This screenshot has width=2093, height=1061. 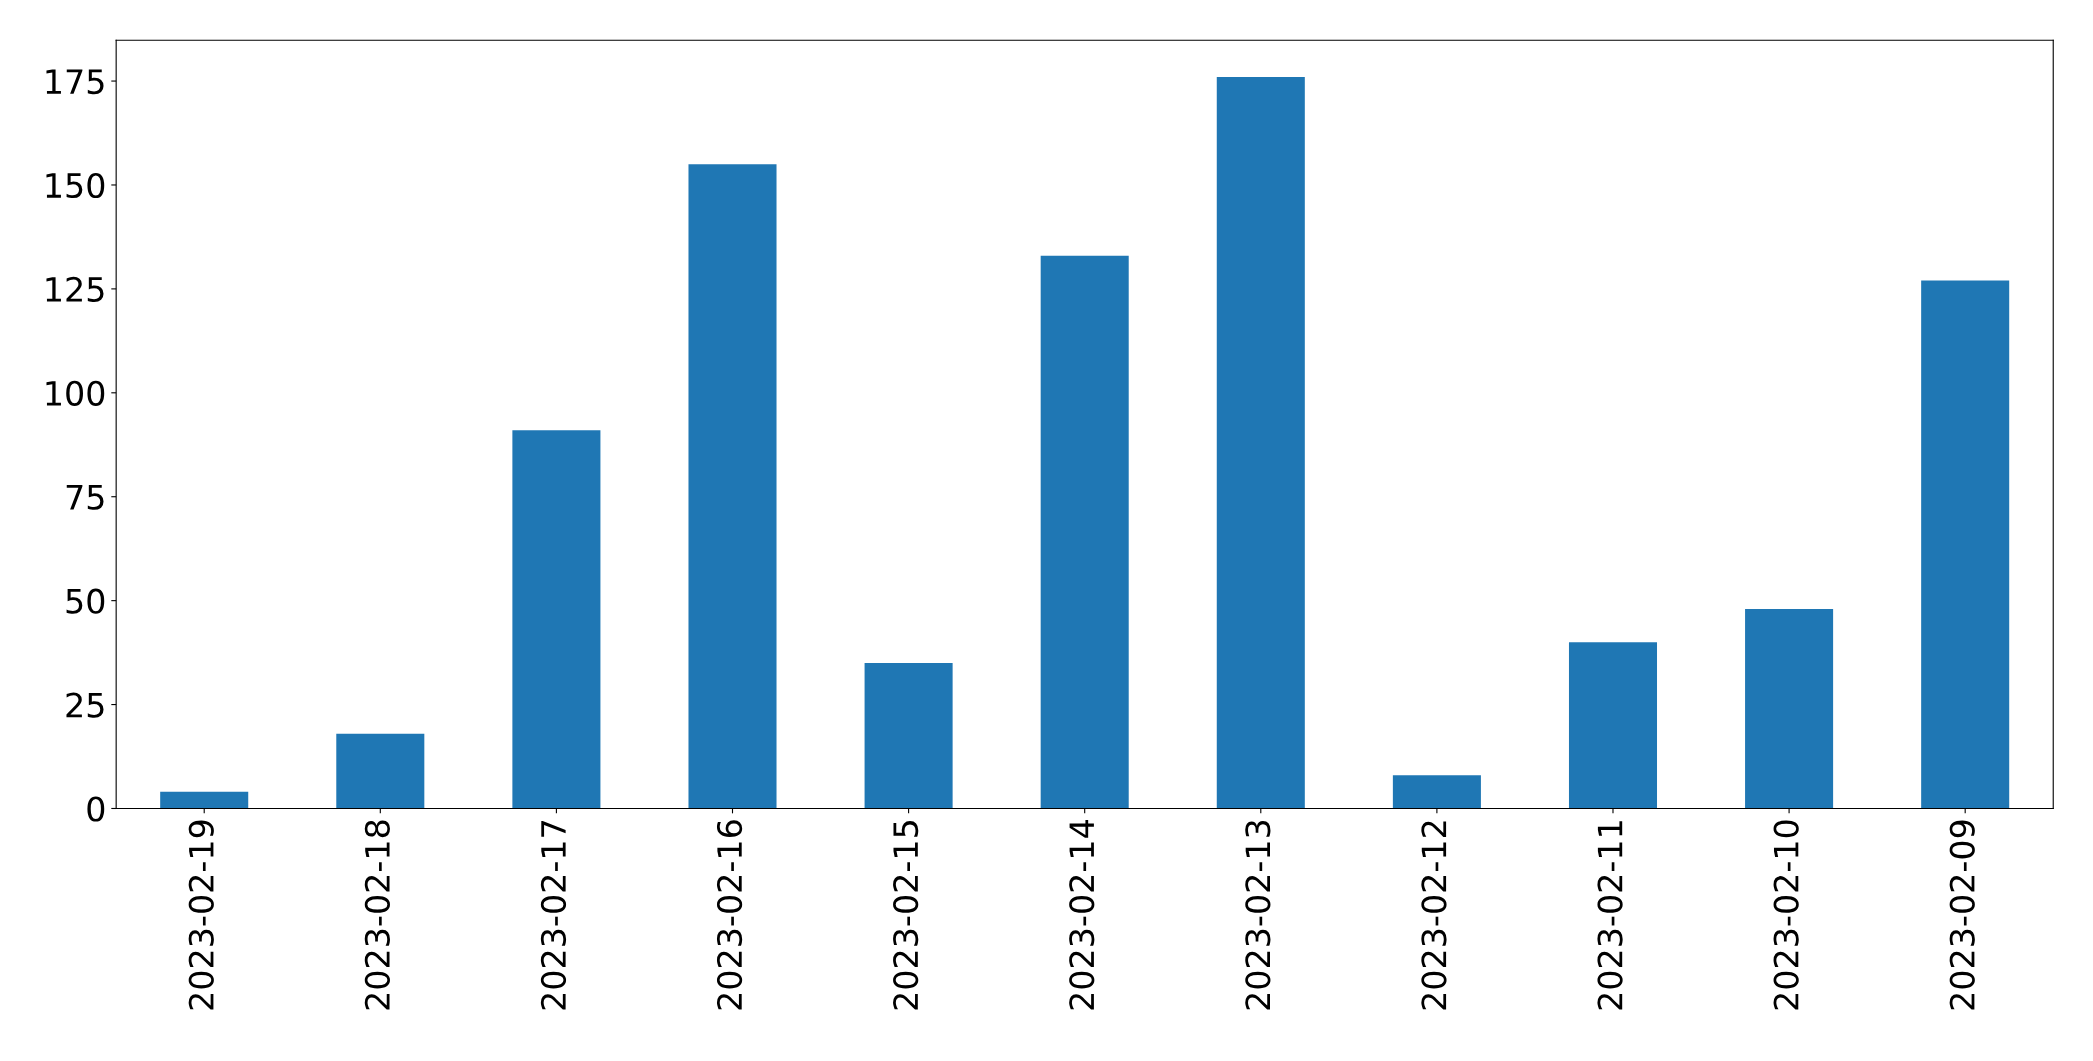 What do you see at coordinates (553, 915) in the screenshot?
I see `x-tick-label: 2023-02-17` at bounding box center [553, 915].